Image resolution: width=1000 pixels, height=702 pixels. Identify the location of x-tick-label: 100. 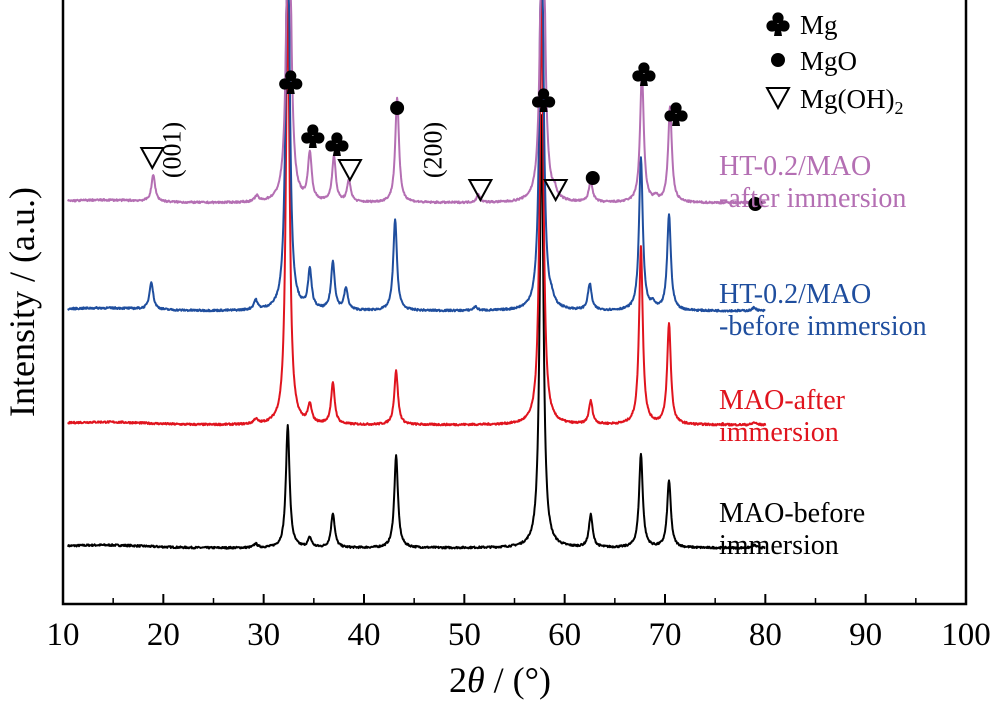
(966, 635).